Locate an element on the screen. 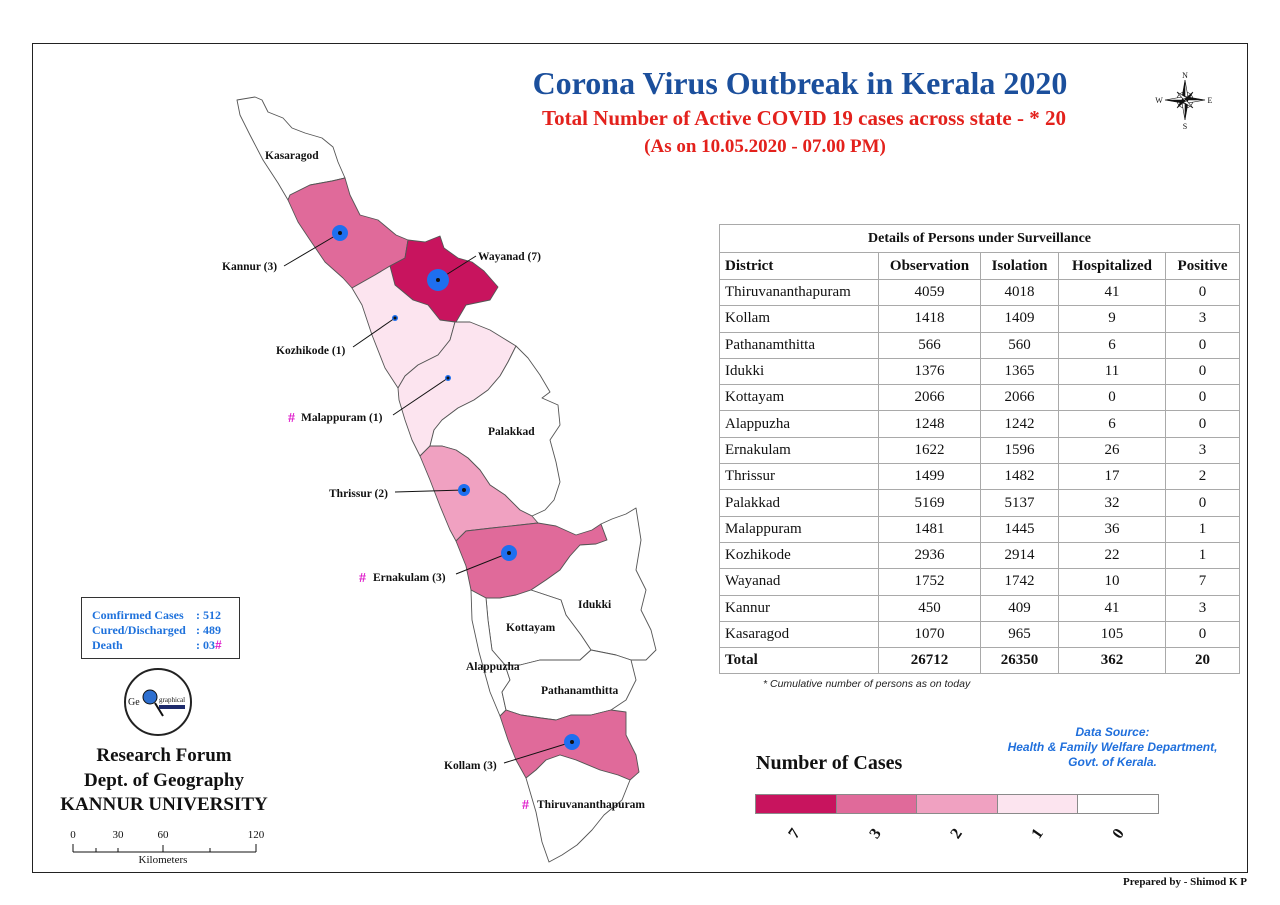  globe-icon is located at coordinates (150, 697).